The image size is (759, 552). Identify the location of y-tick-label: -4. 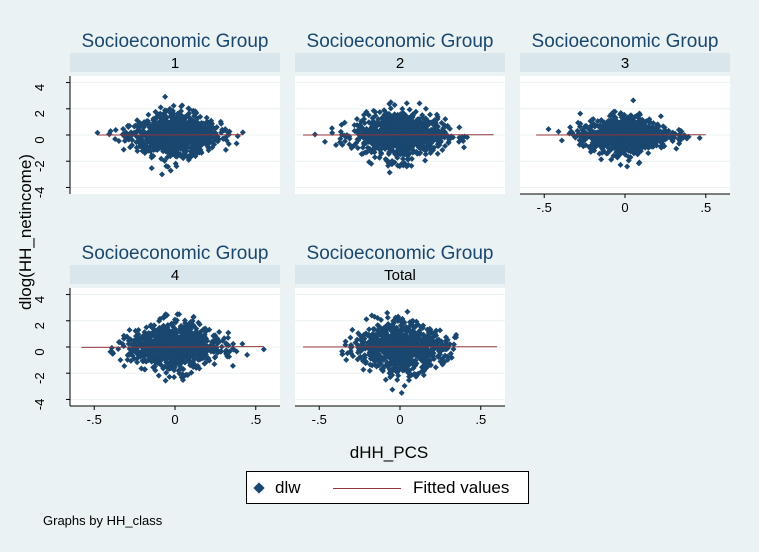
(39, 193).